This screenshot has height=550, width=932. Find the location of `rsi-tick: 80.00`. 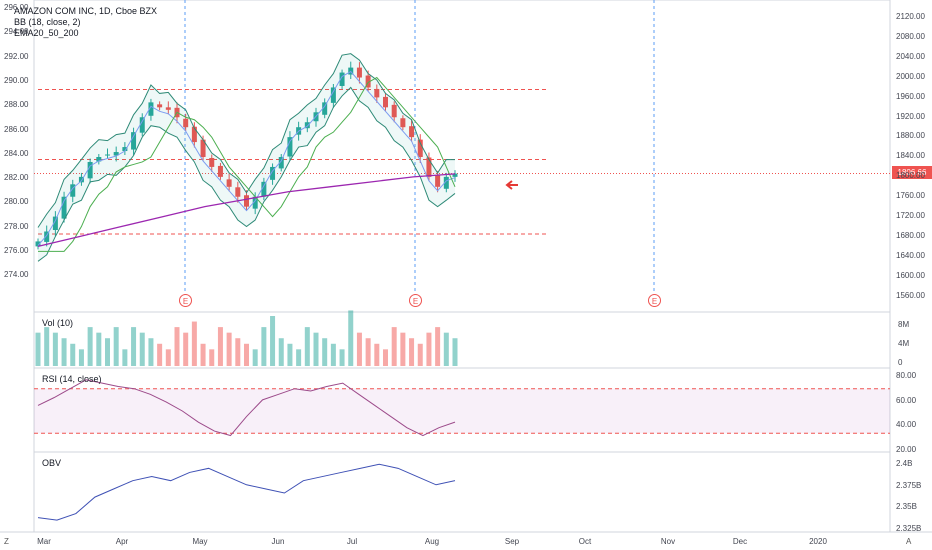

rsi-tick: 80.00 is located at coordinates (906, 375).